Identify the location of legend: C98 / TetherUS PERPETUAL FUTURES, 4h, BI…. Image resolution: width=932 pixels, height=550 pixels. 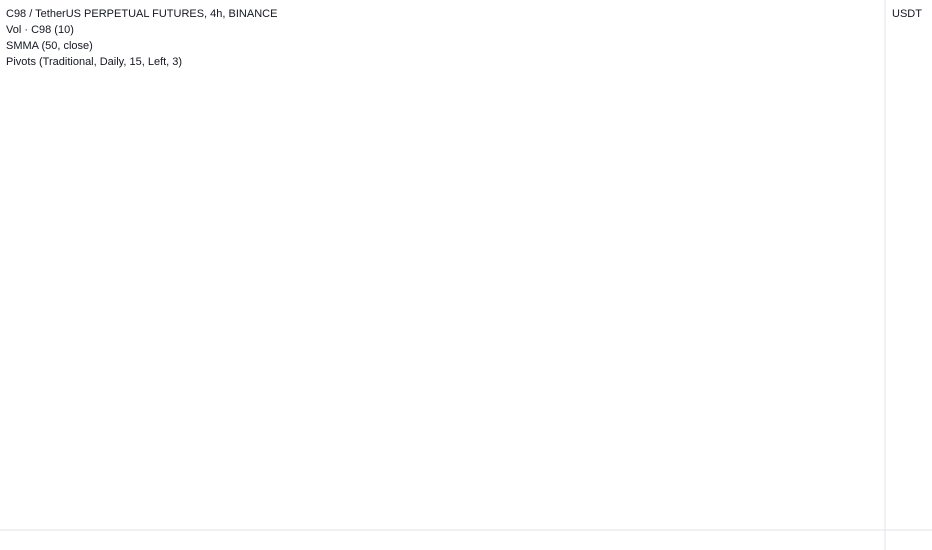
(141, 38).